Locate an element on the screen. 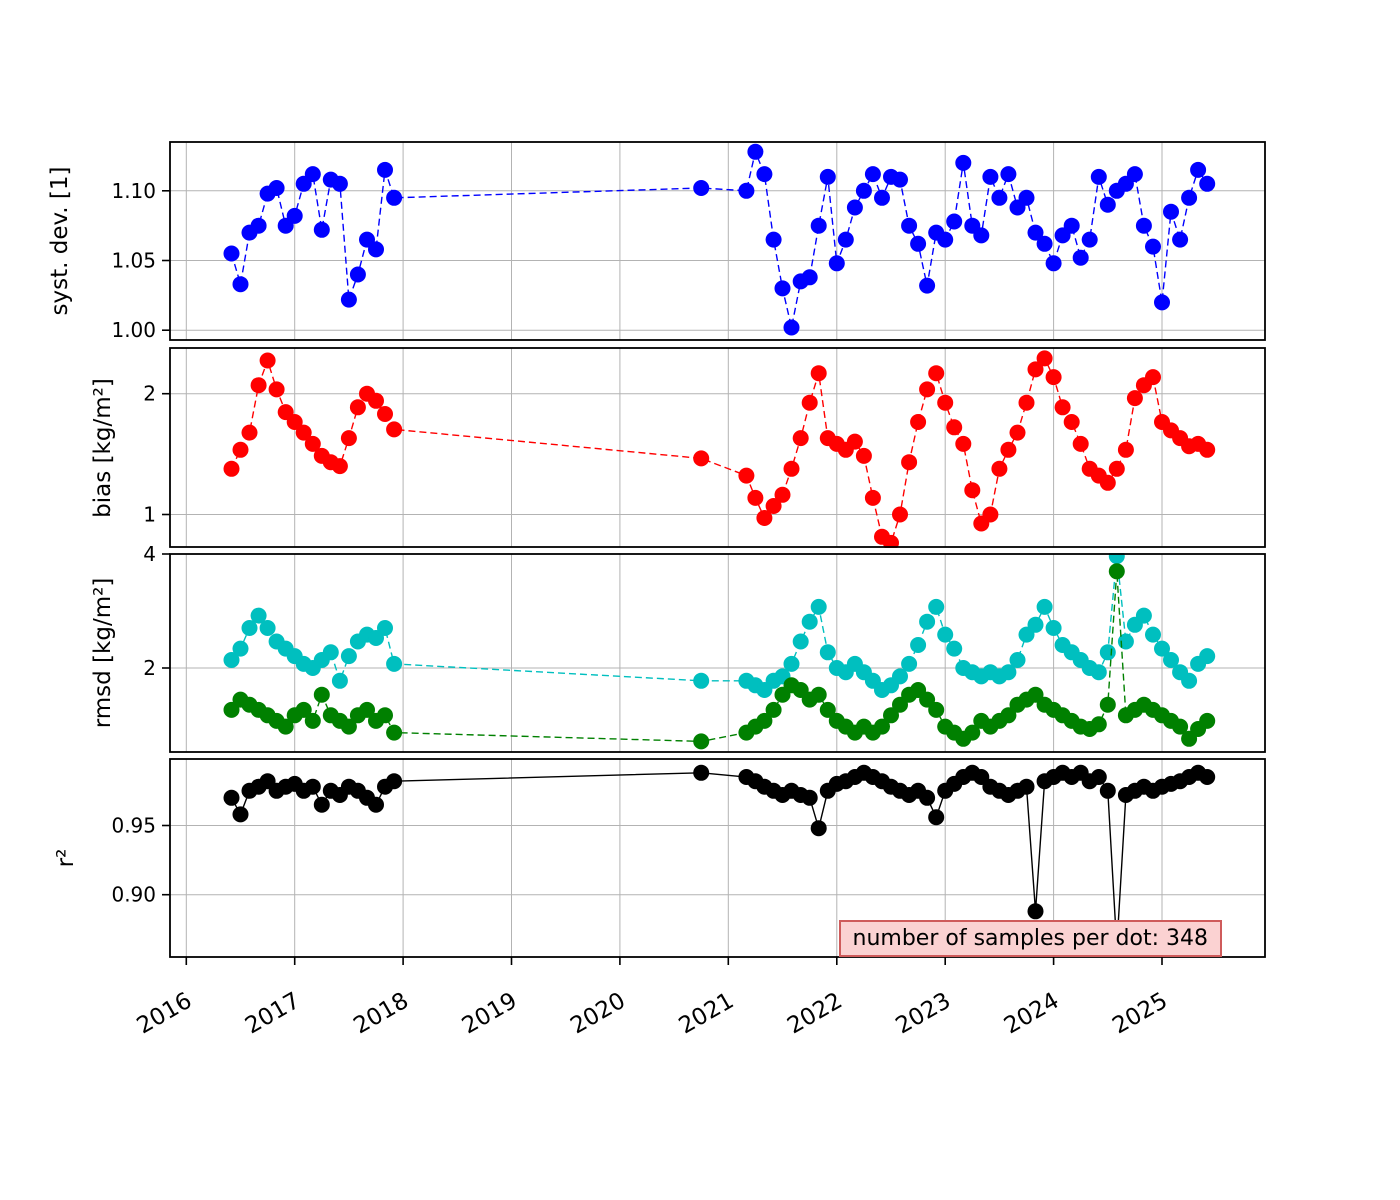  panel-bias-border is located at coordinates (717, 447).